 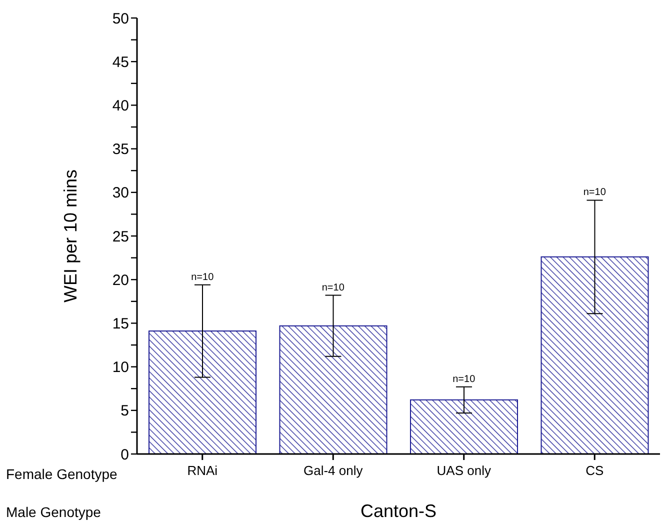 I want to click on y-tick-label: 30, so click(x=120, y=193).